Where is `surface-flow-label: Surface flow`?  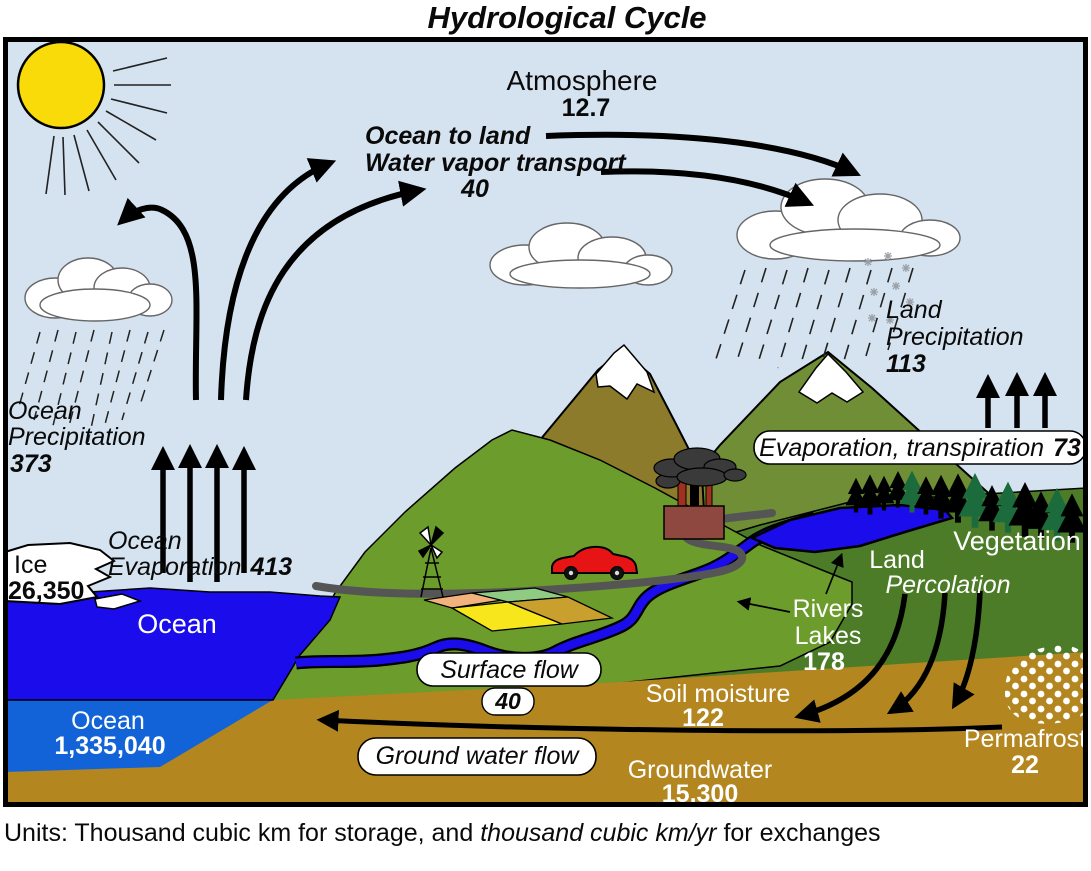
surface-flow-label: Surface flow is located at coordinates (510, 670).